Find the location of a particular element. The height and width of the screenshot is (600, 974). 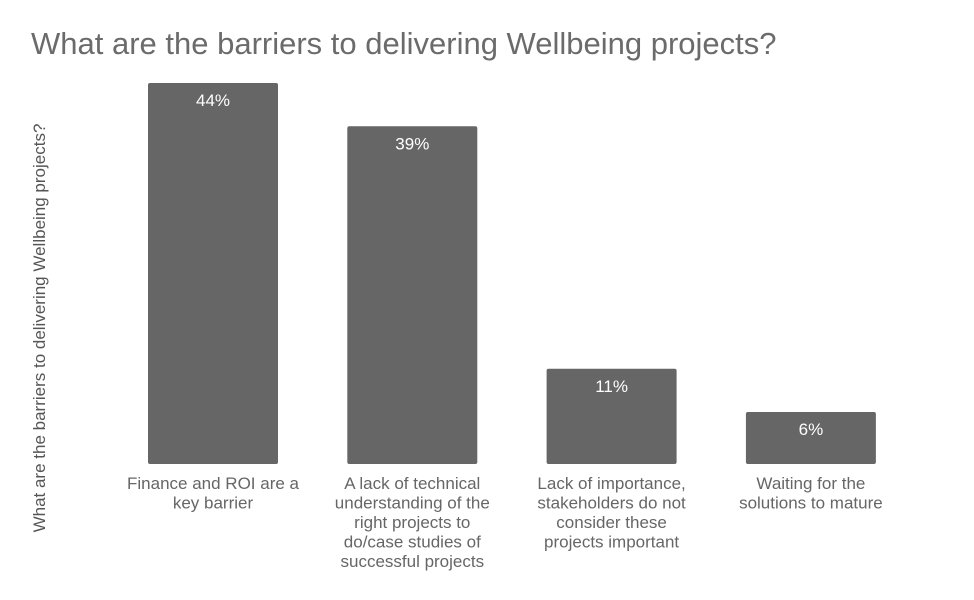

category-label-1: Finance and ROI are a key barrier is located at coordinates (213, 493).